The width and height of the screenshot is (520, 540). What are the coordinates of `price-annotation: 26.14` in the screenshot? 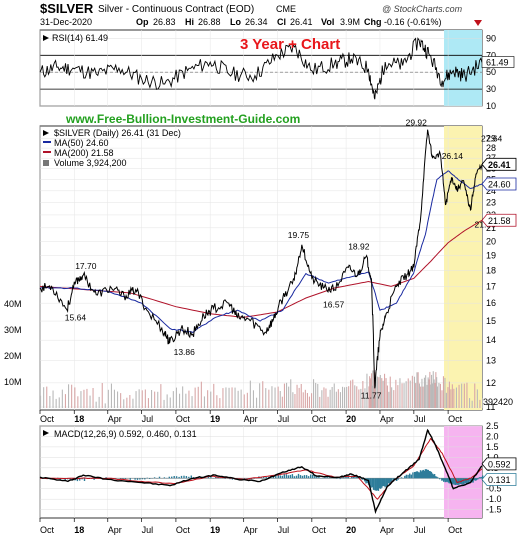 It's located at (453, 156).